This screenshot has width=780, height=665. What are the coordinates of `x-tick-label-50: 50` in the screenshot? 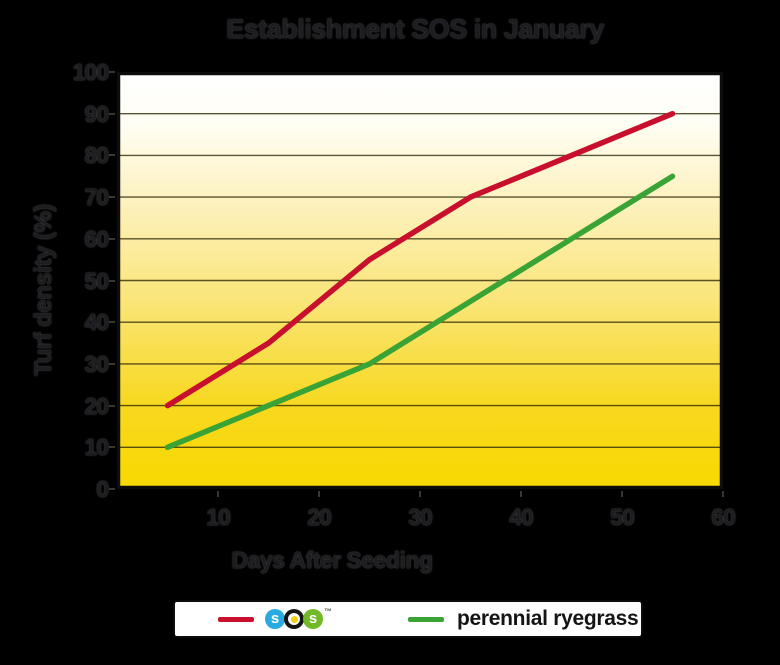 It's located at (622, 517).